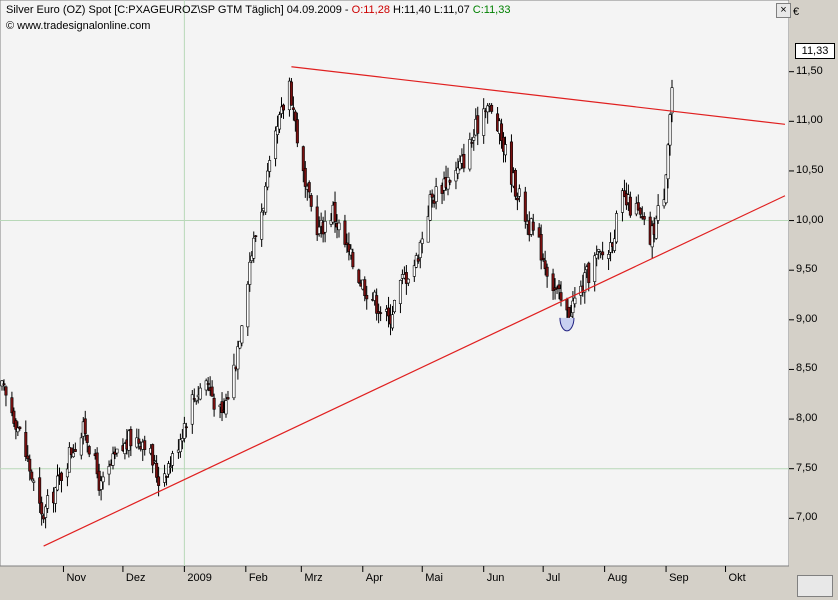 Image resolution: width=838 pixels, height=600 pixels. I want to click on currency-symbol: €, so click(796, 12).